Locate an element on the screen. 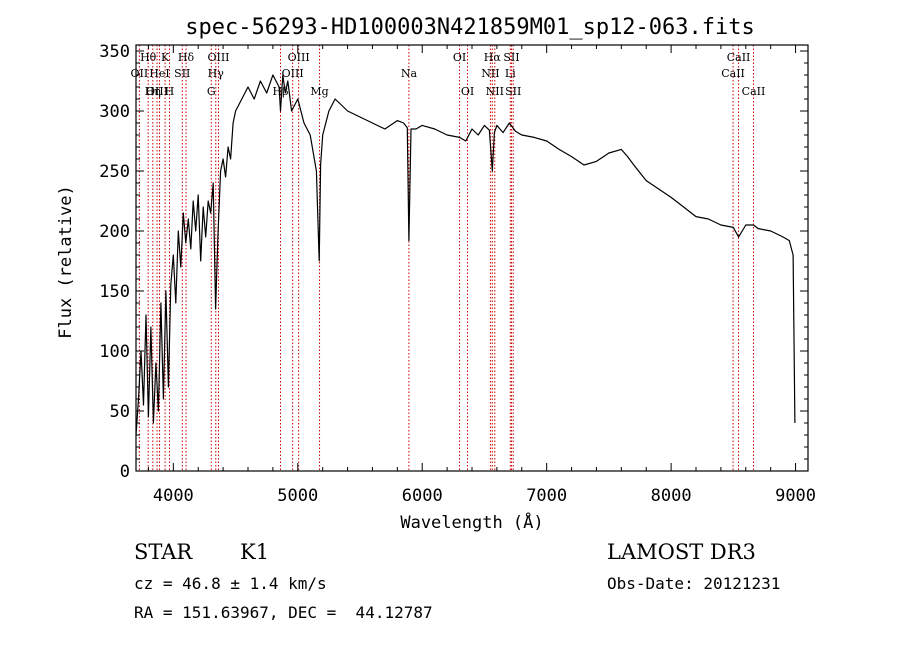 The height and width of the screenshot is (649, 900). object-class: STAR is located at coordinates (163, 552).